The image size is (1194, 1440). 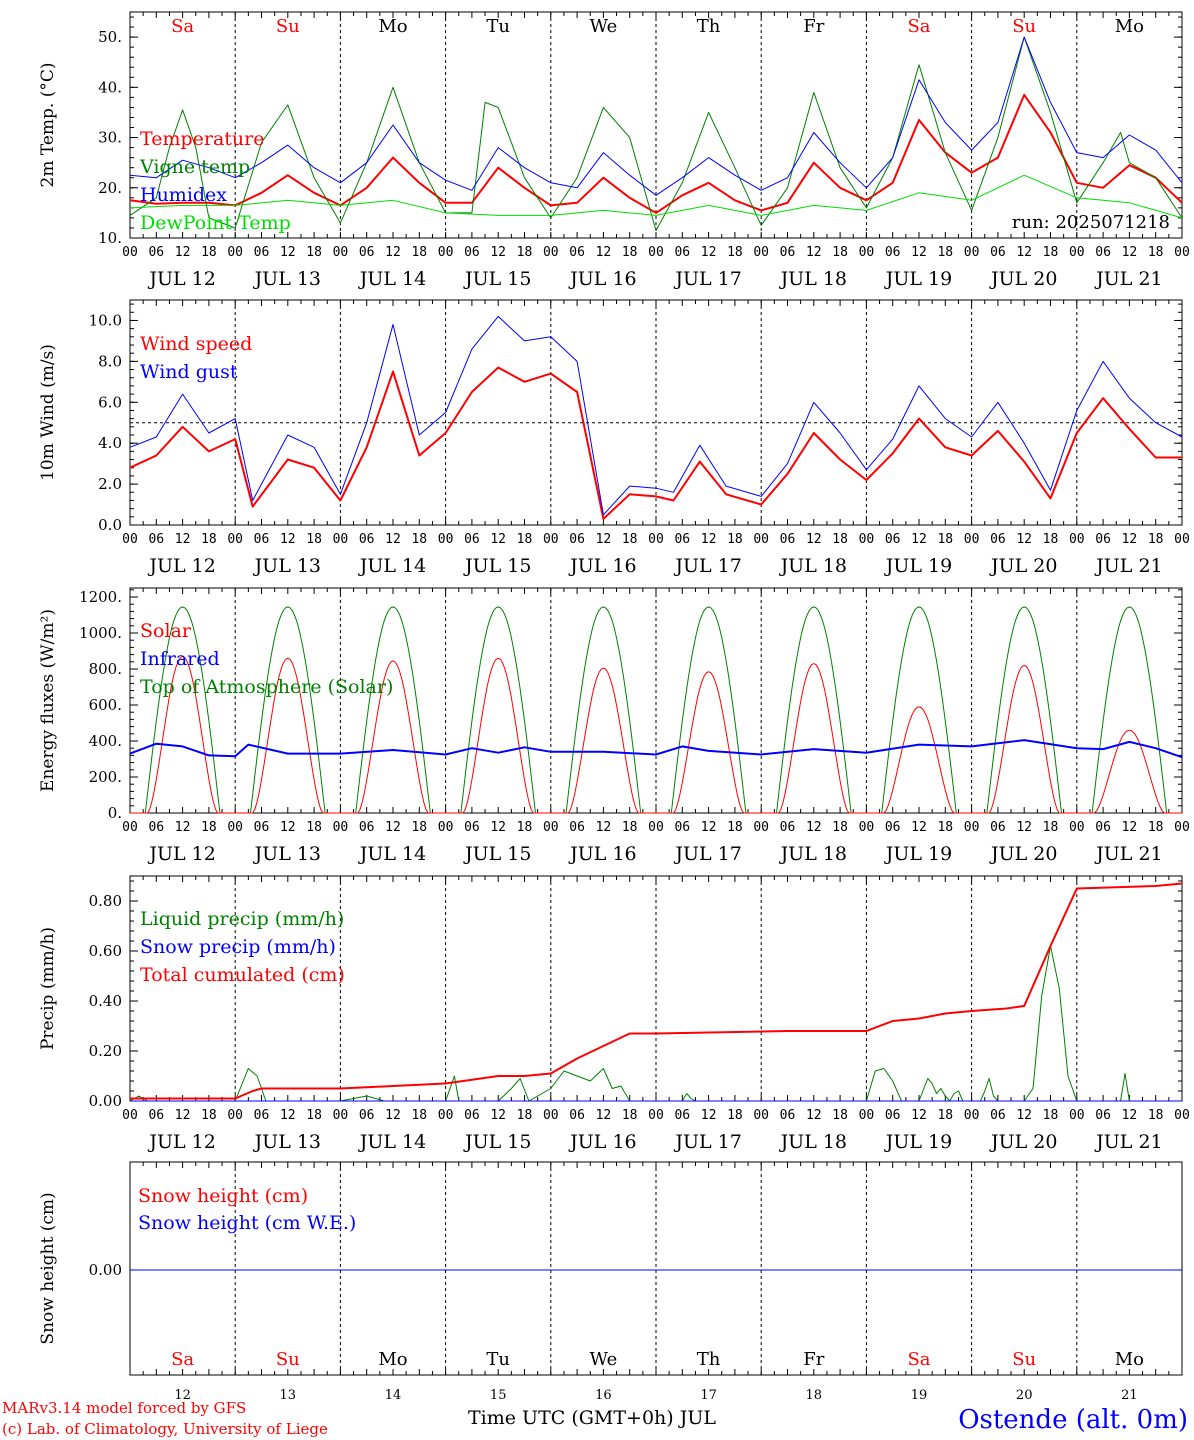 I want to click on station-label: Ostende (alt. 0m), so click(x=1073, y=1420).